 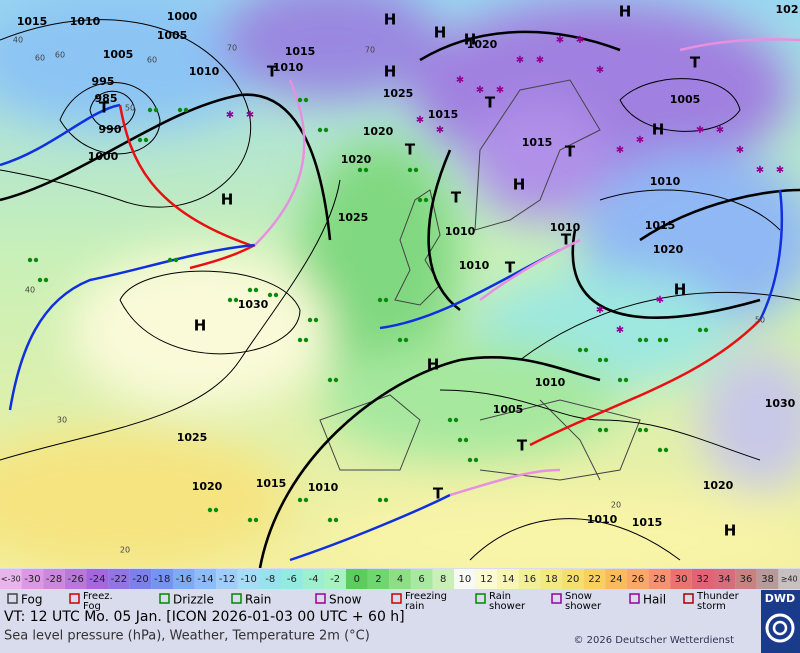 What do you see at coordinates (192, 437) in the screenshot?
I see `pressure-label: 1025` at bounding box center [192, 437].